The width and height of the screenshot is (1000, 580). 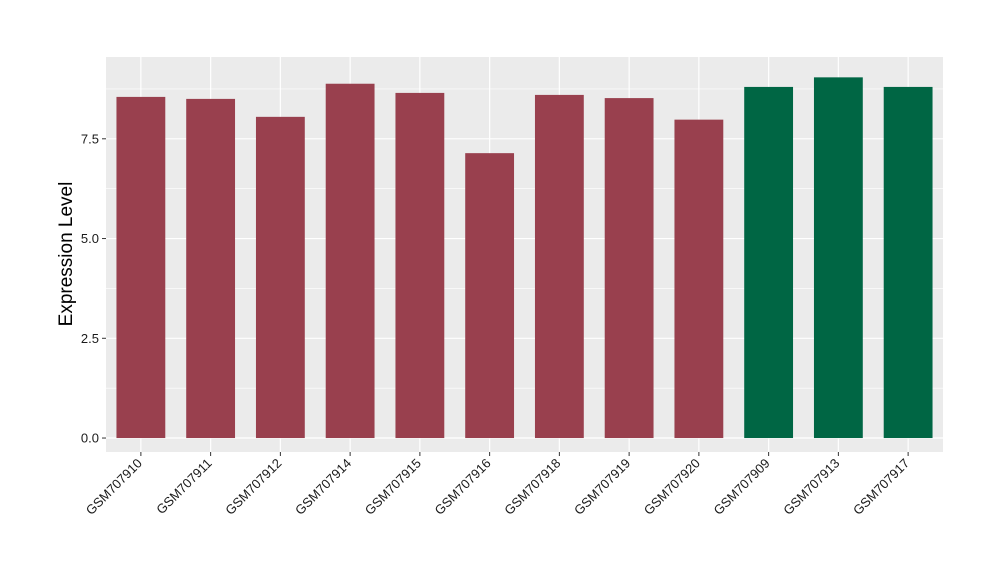 What do you see at coordinates (90, 138) in the screenshot?
I see `y-tick-label: 7.5` at bounding box center [90, 138].